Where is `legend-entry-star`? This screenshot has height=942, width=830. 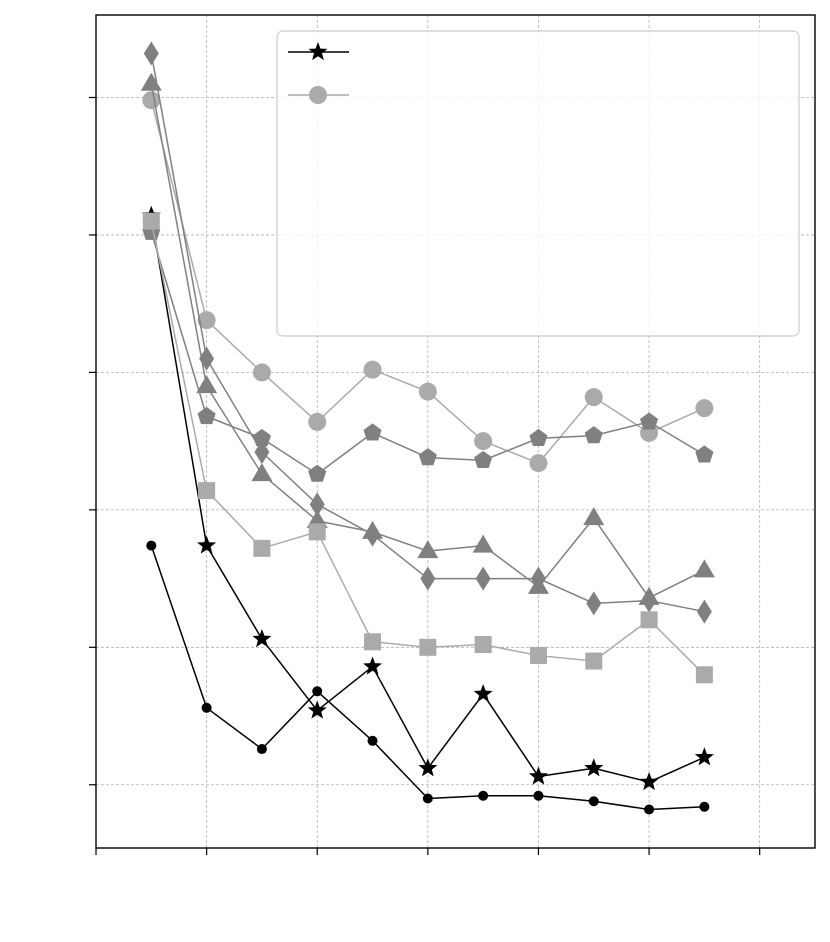 legend-entry-star is located at coordinates (318, 51).